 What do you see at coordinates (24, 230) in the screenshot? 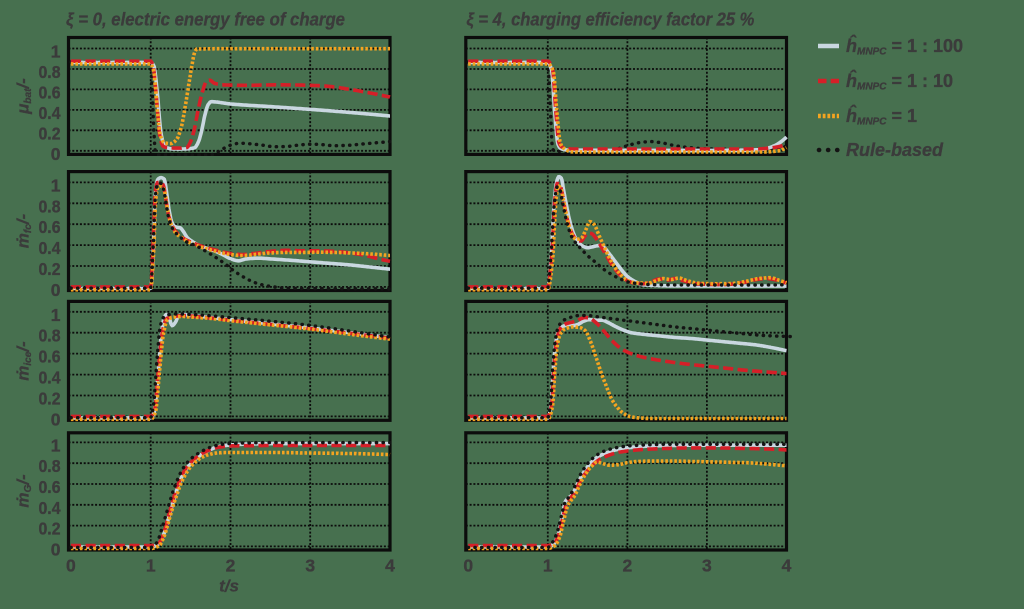
I see `svg-text: ṁfc/-` at bounding box center [24, 230].